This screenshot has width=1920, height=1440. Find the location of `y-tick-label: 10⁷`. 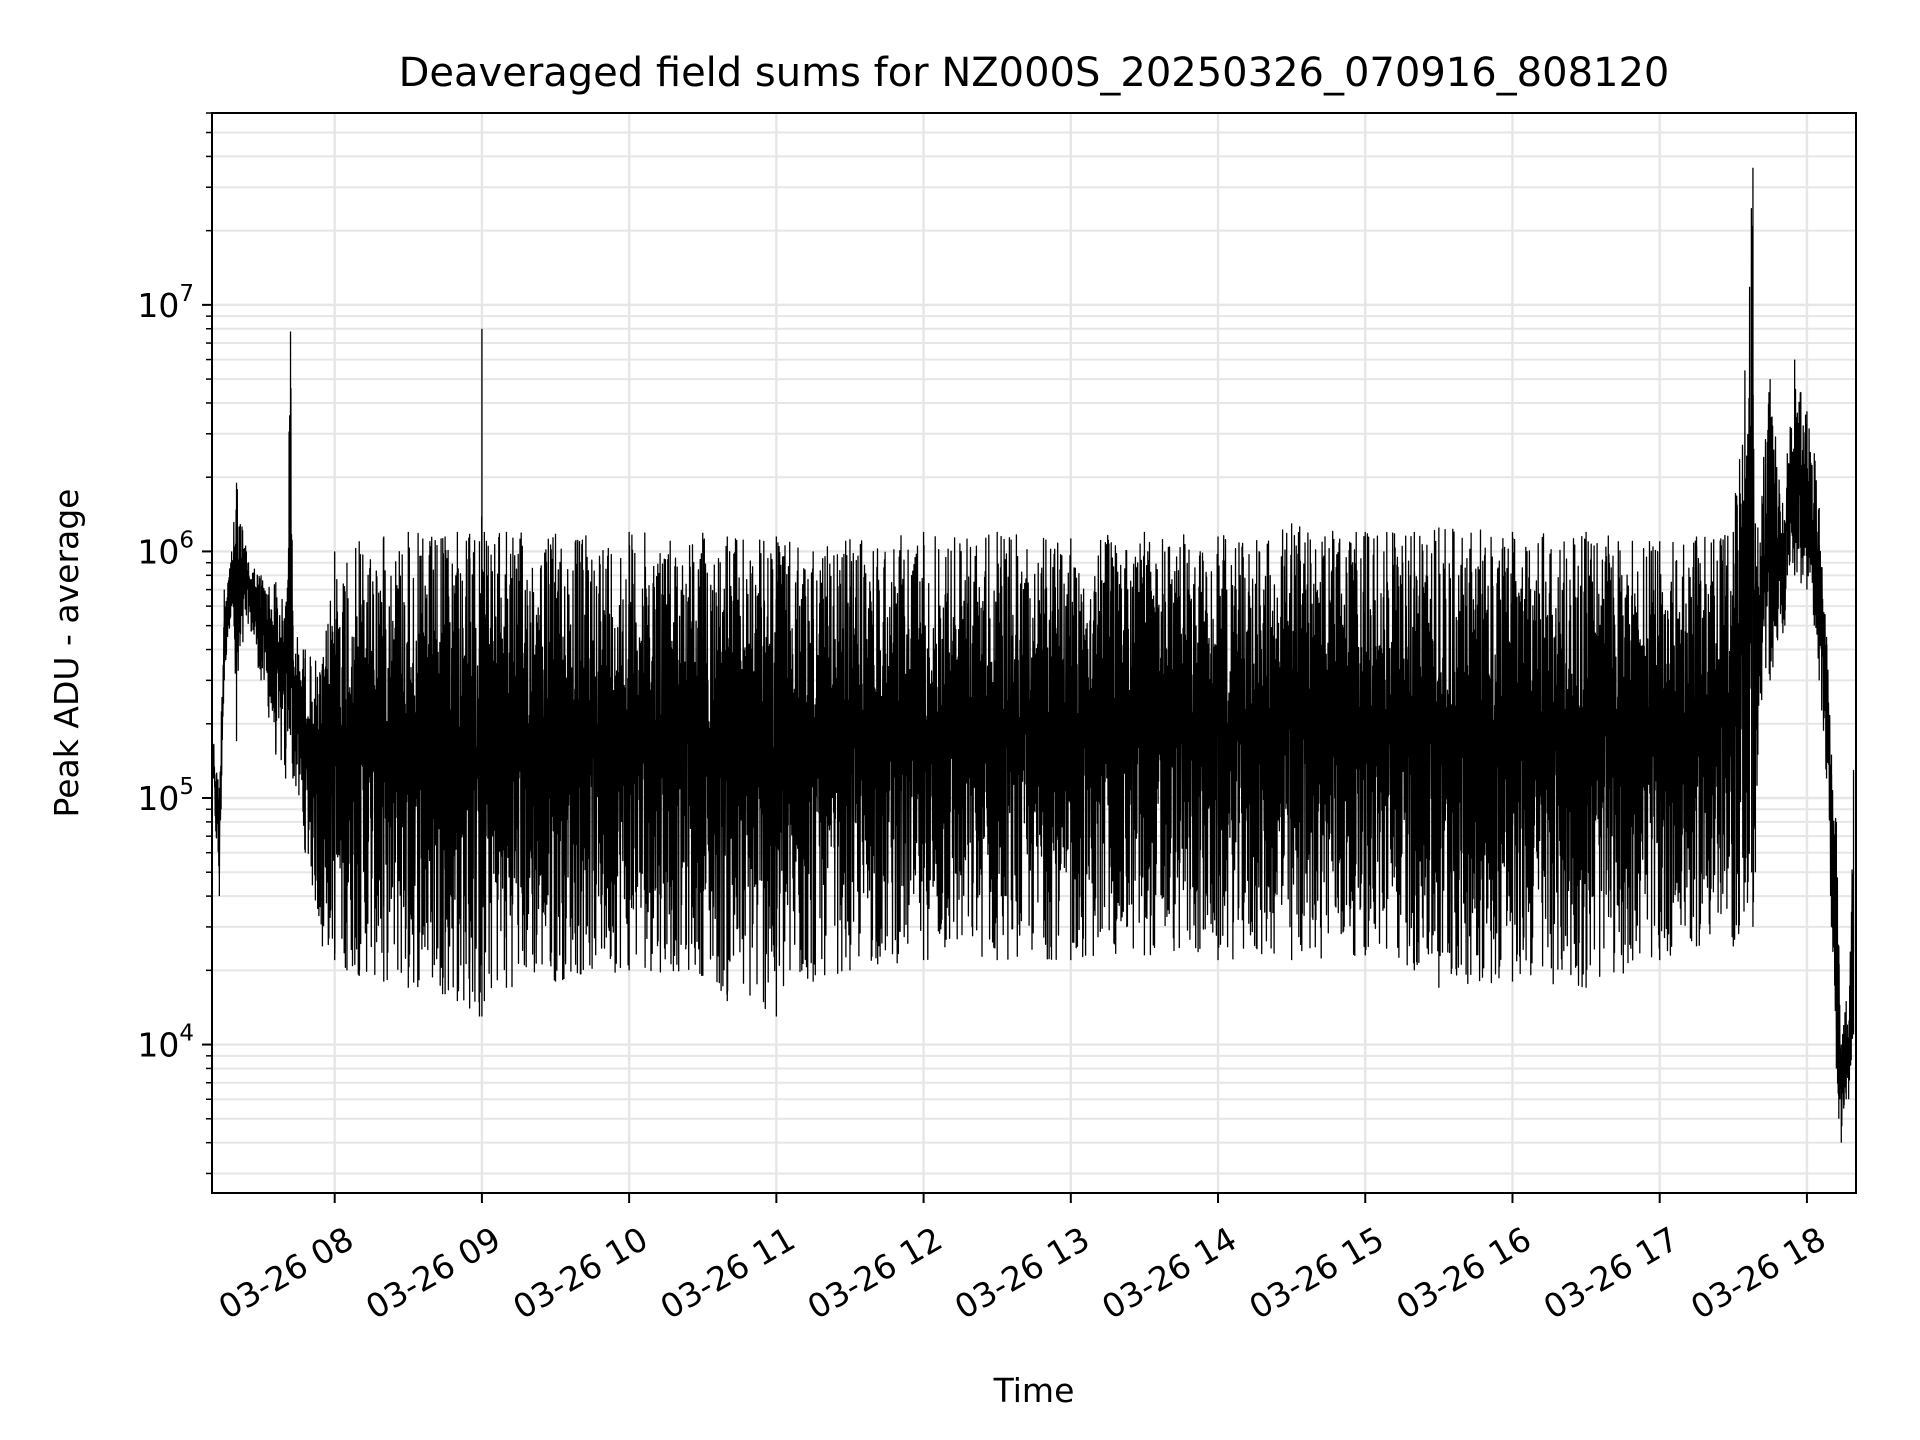

y-tick-label: 10⁷ is located at coordinates (165, 303).